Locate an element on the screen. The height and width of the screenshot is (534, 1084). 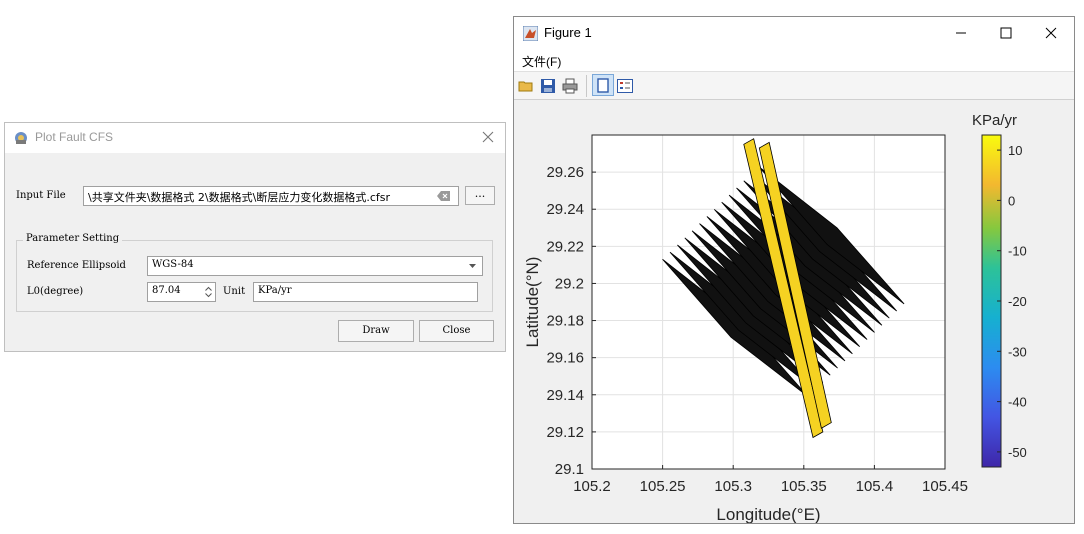
colorbar-tick-label: -10 is located at coordinates (1017, 251).